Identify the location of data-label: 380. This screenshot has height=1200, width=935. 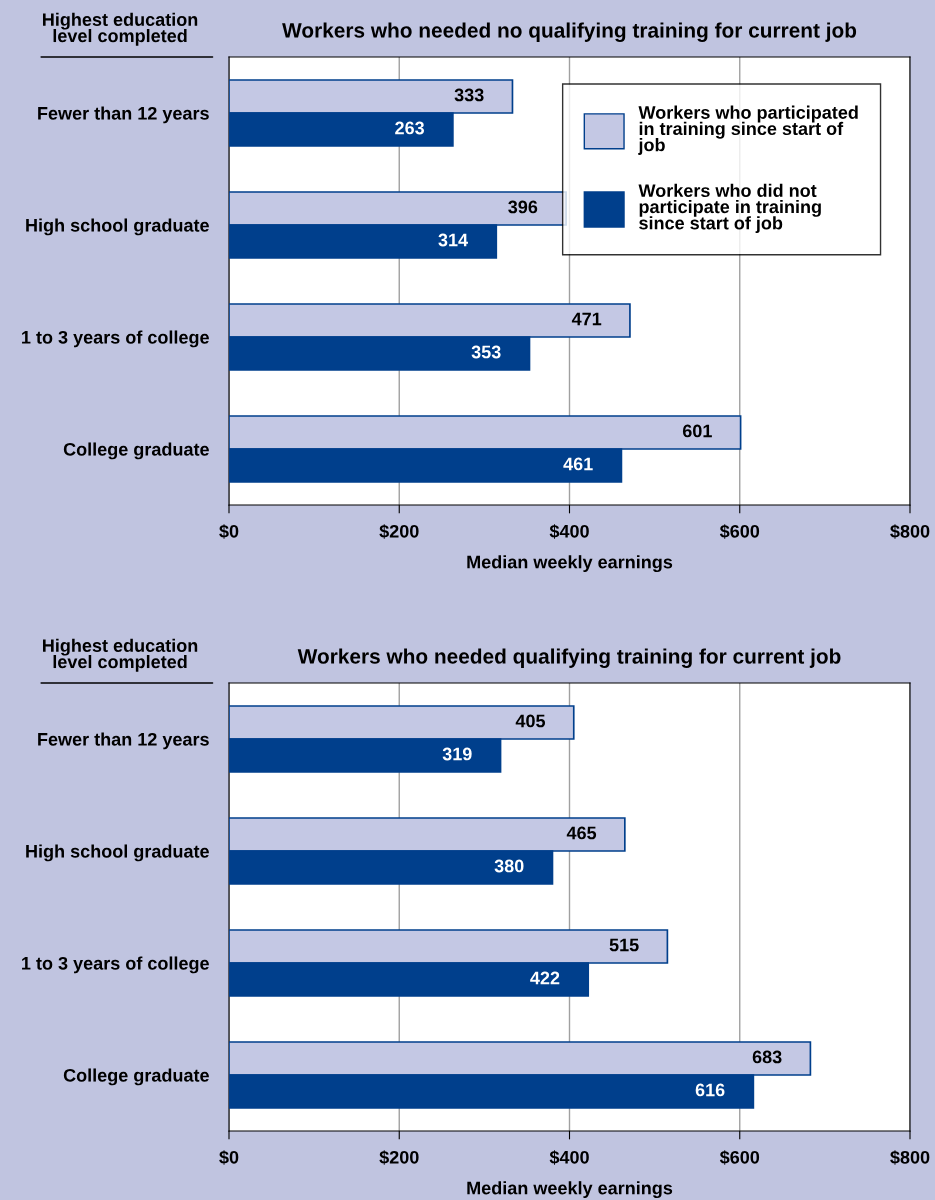
(509, 866).